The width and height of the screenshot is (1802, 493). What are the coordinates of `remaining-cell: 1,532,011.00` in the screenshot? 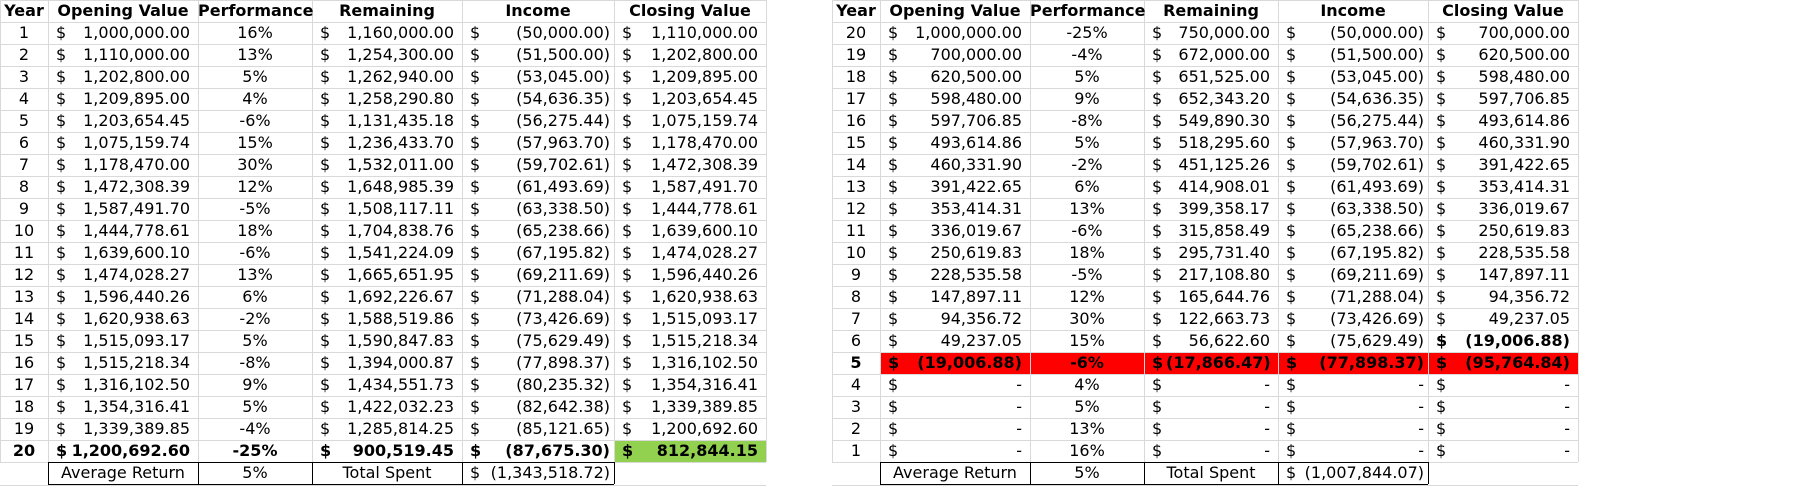 It's located at (400, 164).